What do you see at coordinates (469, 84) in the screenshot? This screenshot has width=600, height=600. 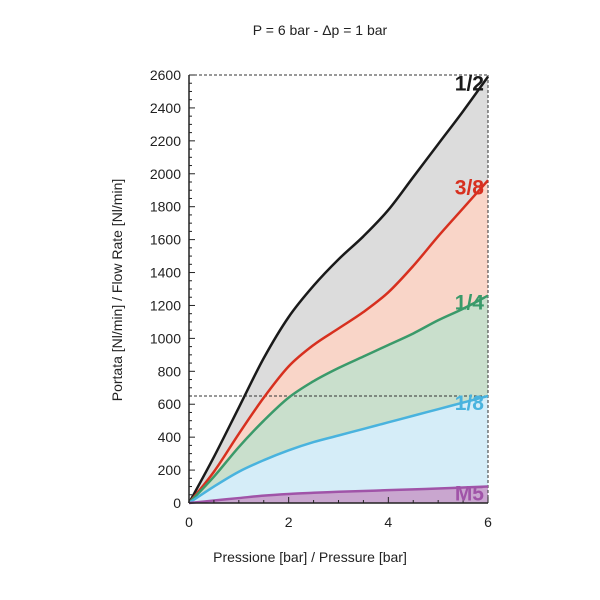 I see `series-label-1-2: 1/2` at bounding box center [469, 84].